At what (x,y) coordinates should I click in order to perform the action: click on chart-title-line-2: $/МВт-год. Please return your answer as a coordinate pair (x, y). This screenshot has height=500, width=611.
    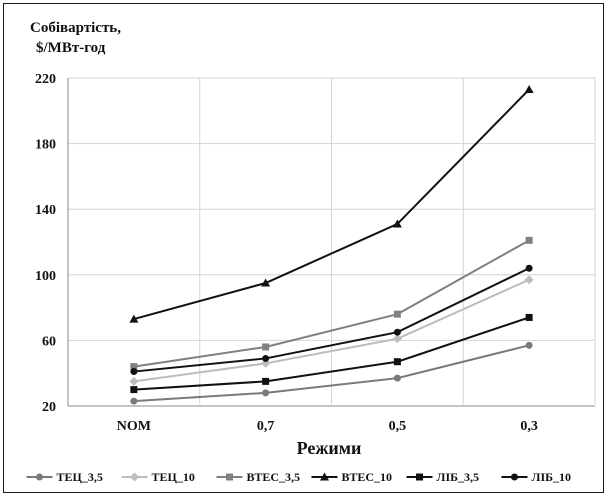
    Looking at the image, I should click on (71, 48).